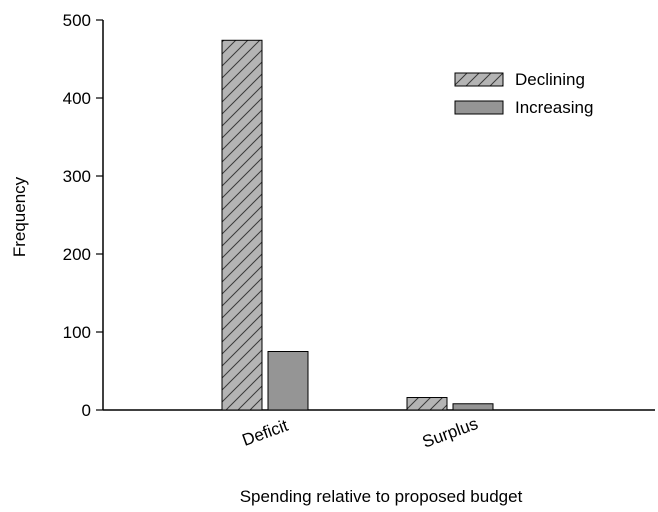 The image size is (658, 512). I want to click on bar-increasing-surplus, so click(473, 407).